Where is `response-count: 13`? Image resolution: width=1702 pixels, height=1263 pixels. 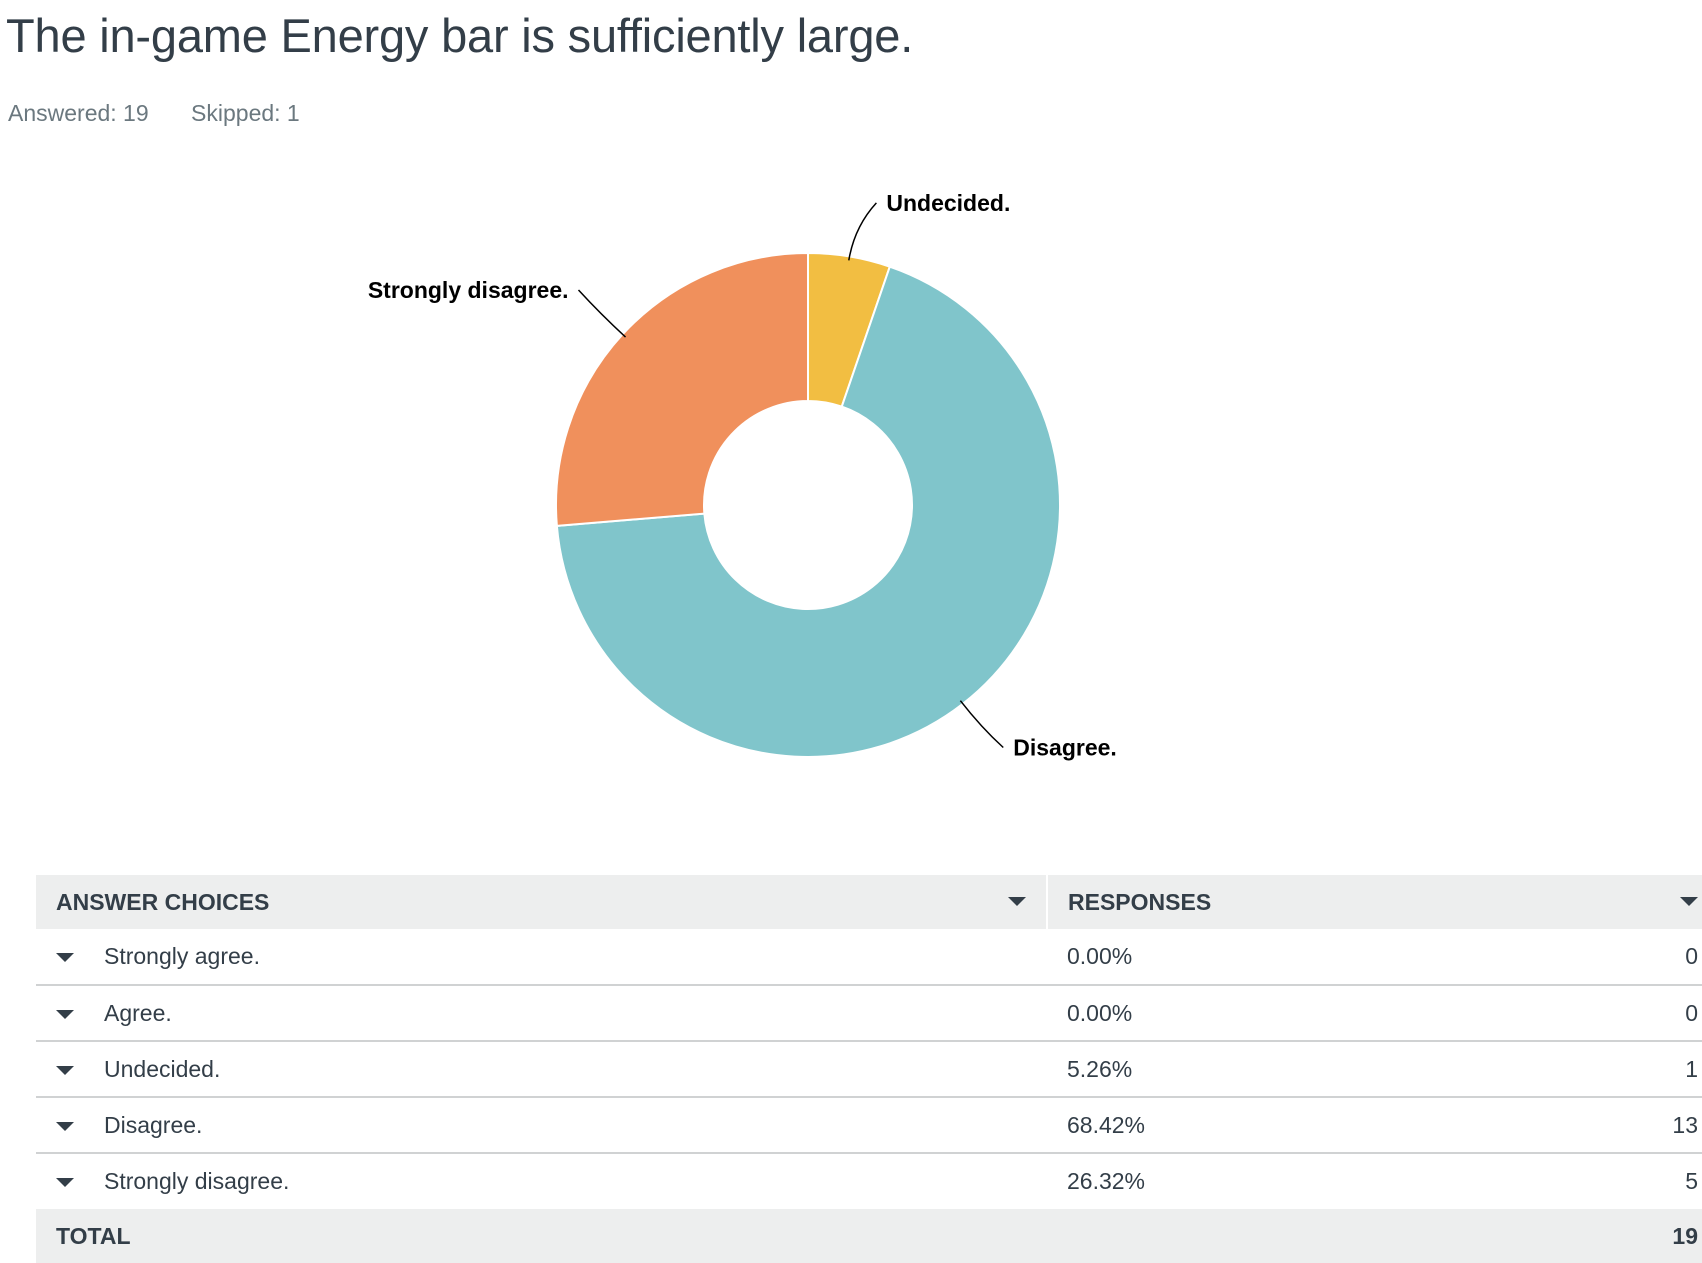
response-count: 13 is located at coordinates (1685, 1124).